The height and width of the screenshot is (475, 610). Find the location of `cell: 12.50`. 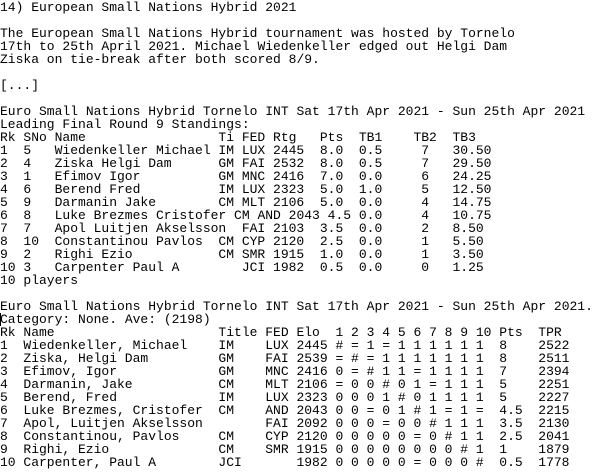

cell: 12.50 is located at coordinates (472, 189).